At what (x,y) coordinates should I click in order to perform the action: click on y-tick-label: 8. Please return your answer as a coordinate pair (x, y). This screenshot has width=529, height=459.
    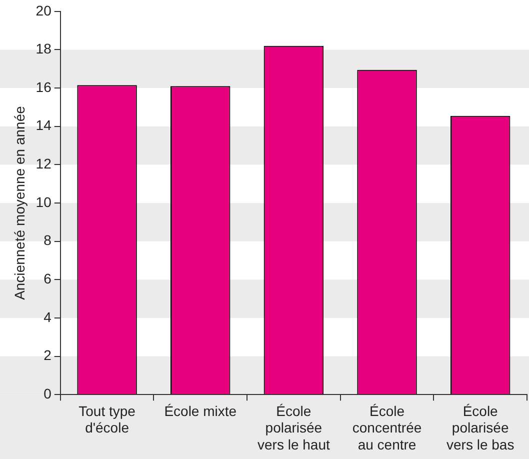
    Looking at the image, I should click on (48, 240).